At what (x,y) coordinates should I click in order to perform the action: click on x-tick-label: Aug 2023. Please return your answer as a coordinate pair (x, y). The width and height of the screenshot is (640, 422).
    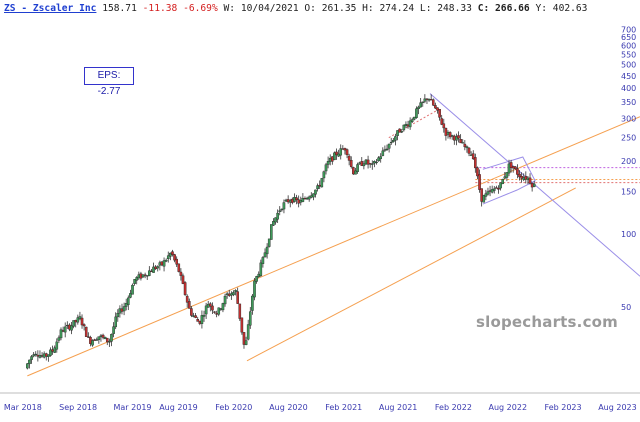
    Looking at the image, I should click on (617, 407).